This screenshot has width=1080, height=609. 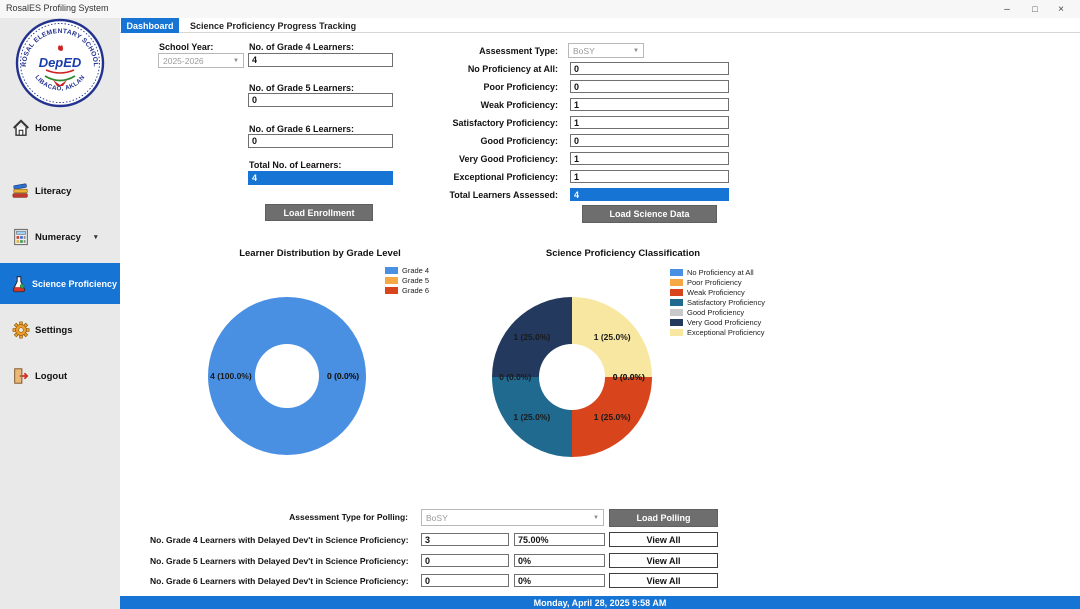 I want to click on sidebar-item-label: Home, so click(x=48, y=128).